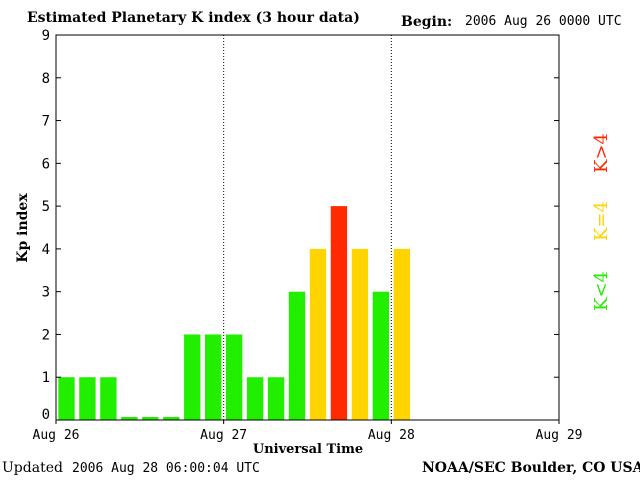 This screenshot has height=480, width=640. Describe the element at coordinates (427, 22) in the screenshot. I see `begin-label: Begin:` at that location.